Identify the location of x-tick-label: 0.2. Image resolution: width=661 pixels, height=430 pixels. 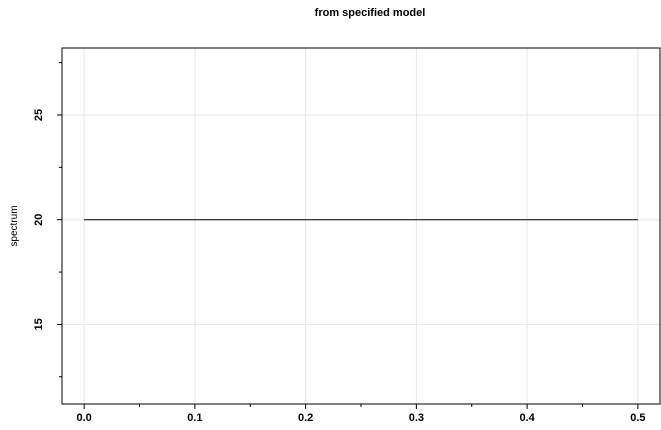
(305, 418).